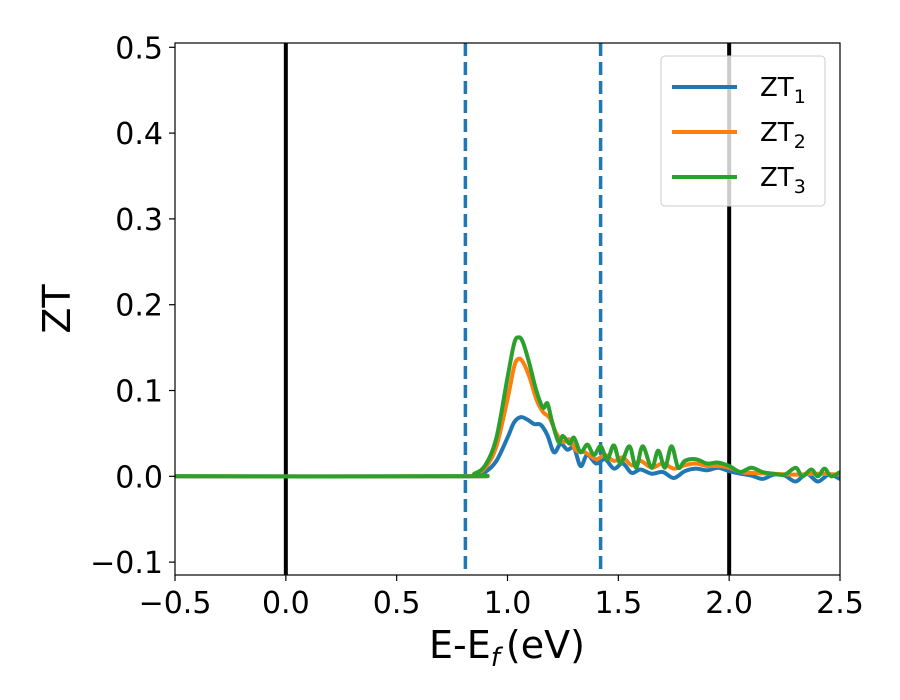 The image size is (900, 700). What do you see at coordinates (508, 603) in the screenshot?
I see `x-tick-label: 1.0` at bounding box center [508, 603].